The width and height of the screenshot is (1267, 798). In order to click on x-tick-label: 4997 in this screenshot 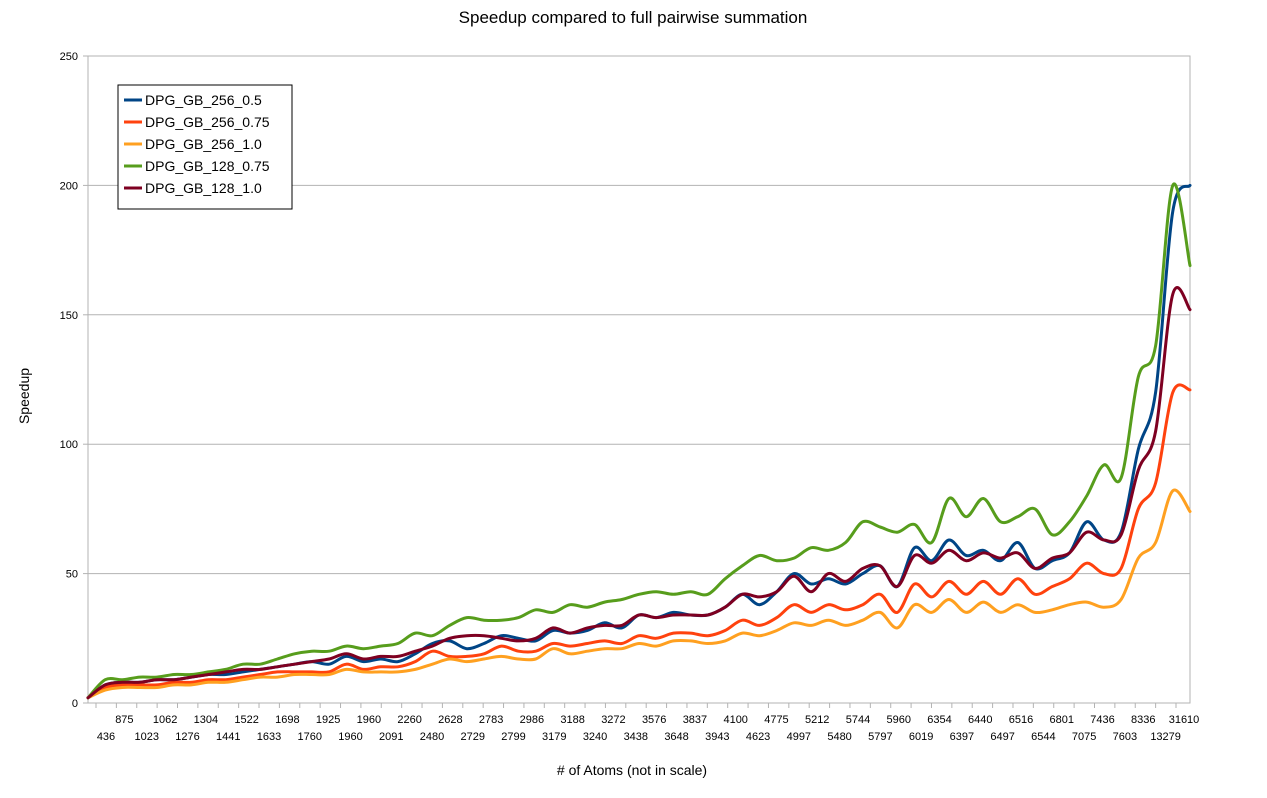, I will do `click(799, 737)`.